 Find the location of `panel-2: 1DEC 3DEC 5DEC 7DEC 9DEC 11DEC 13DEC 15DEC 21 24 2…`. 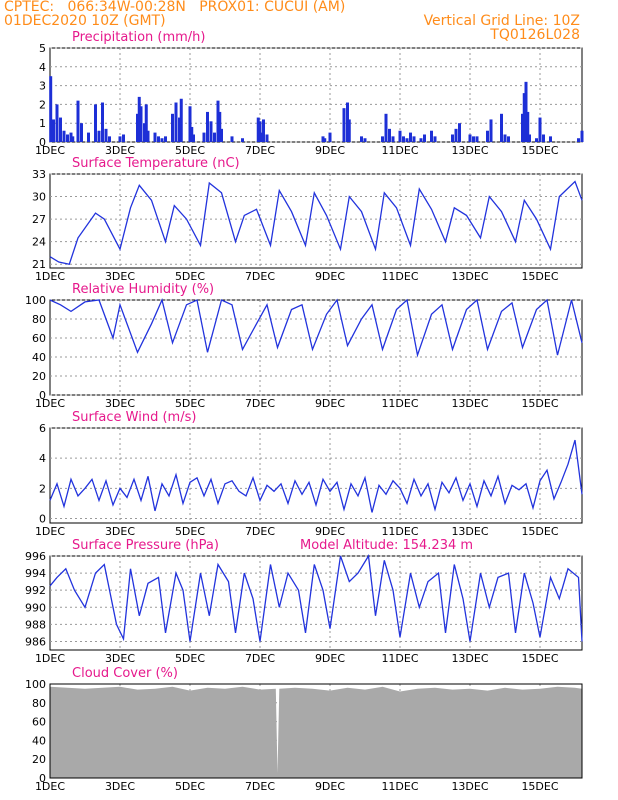

panel-2: 1DEC 3DEC 5DEC 7DEC 9DEC 11DEC 13DEC 15DEC 21 24 2… is located at coordinates (307, 219).